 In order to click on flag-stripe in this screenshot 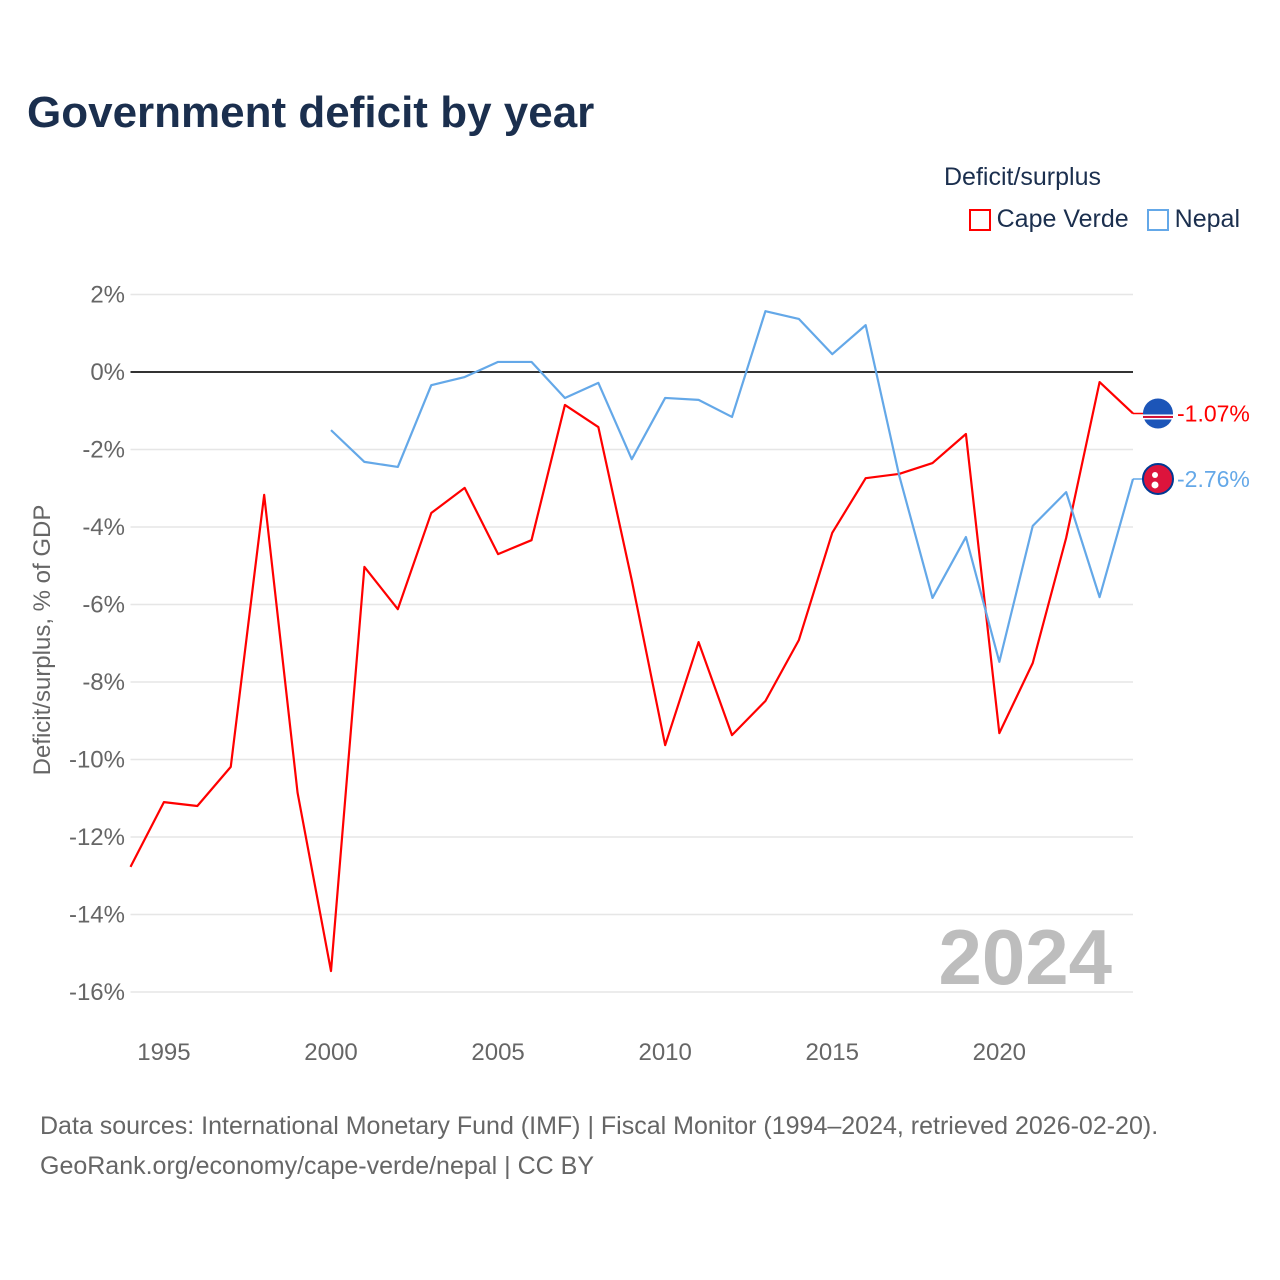, I will do `click(1158, 416)`.